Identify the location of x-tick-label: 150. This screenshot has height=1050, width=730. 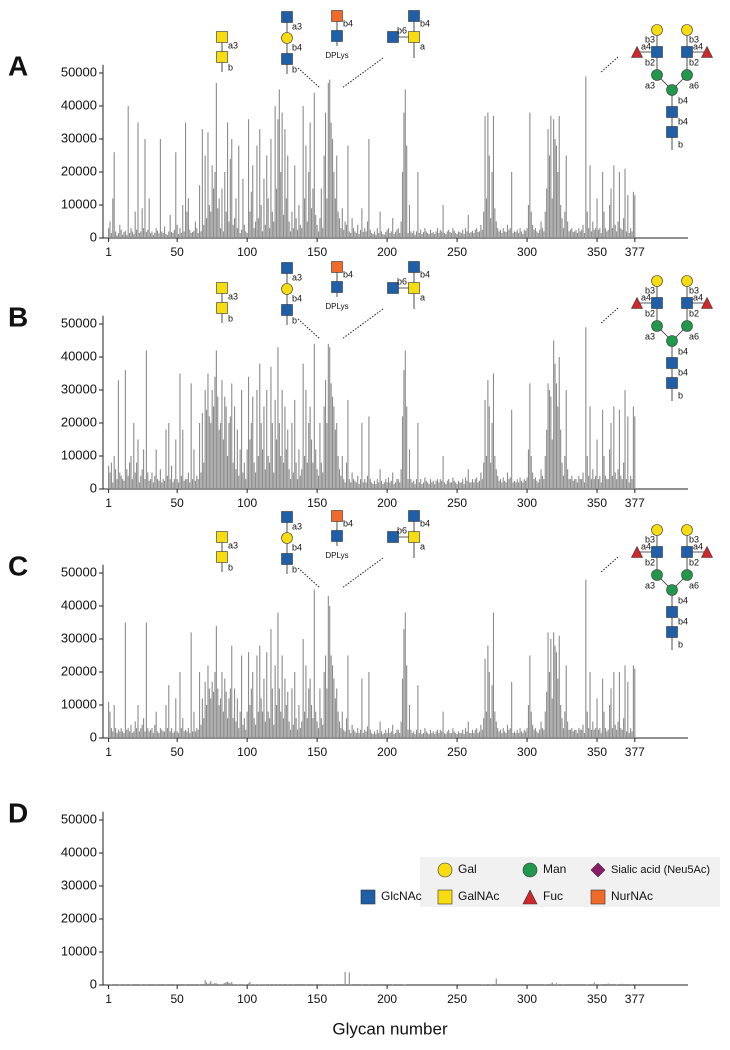
(317, 252).